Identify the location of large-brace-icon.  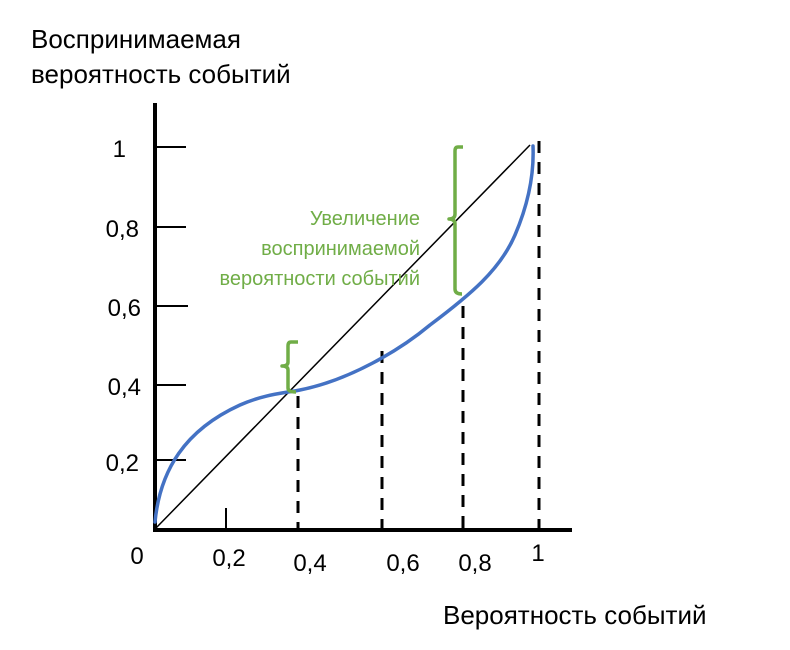
(455, 220).